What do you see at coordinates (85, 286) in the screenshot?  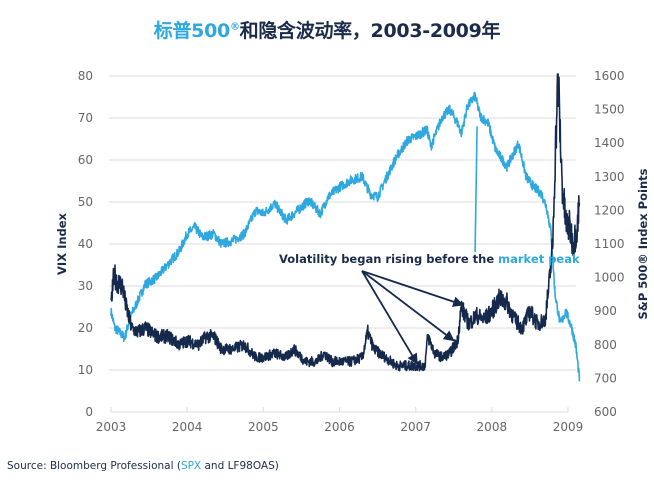 I see `y-tick-label: 30` at bounding box center [85, 286].